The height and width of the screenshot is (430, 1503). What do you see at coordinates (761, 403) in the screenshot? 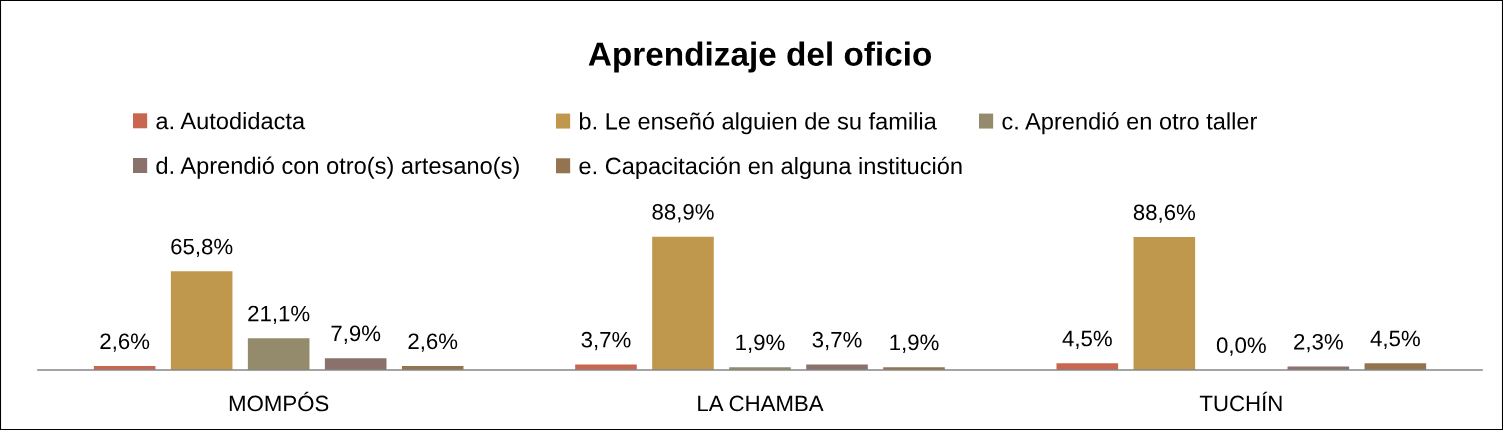
I see `x-tick-label: LA CHAMBA` at bounding box center [761, 403].